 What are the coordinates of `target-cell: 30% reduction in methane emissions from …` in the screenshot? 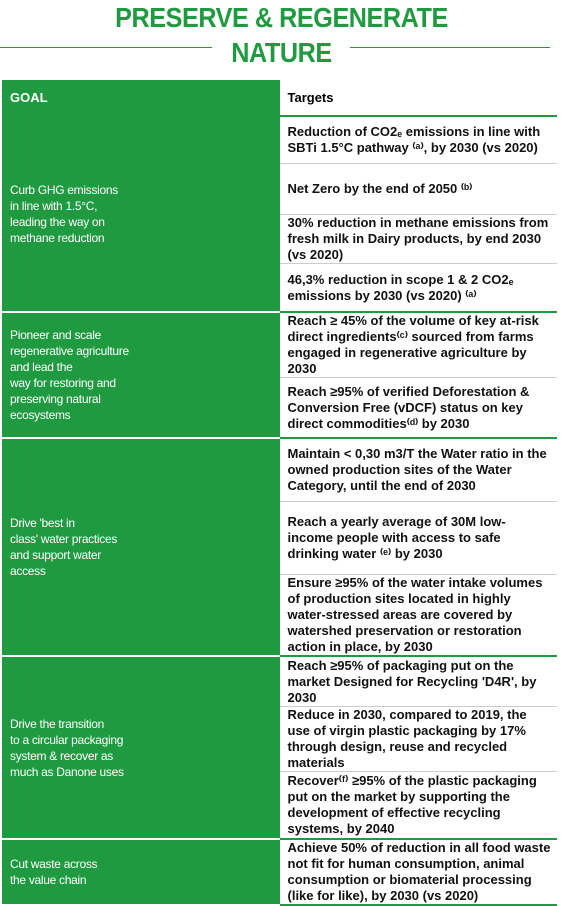 It's located at (418, 239).